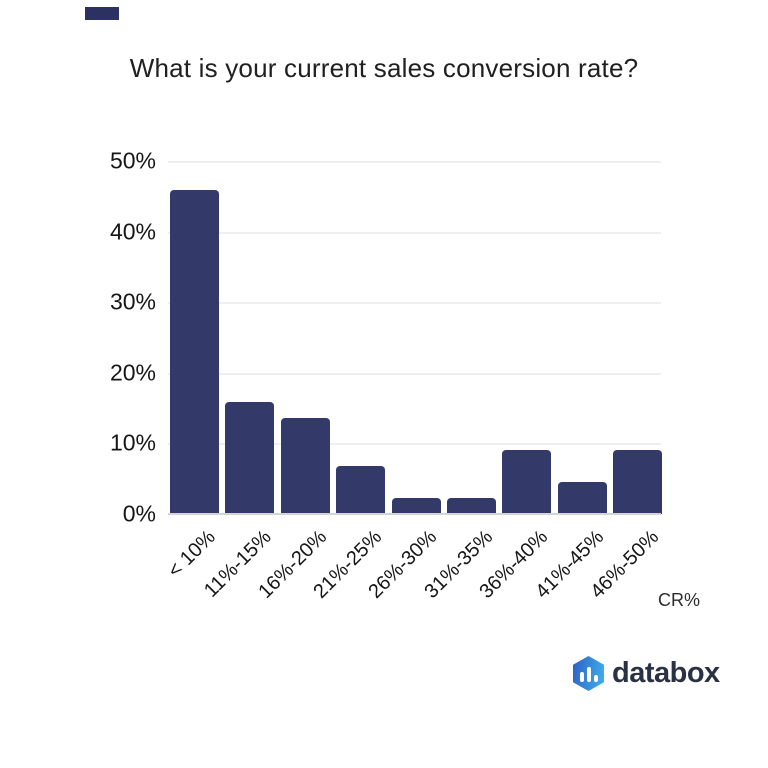 Image resolution: width=768 pixels, height=768 pixels. What do you see at coordinates (194, 351) in the screenshot?
I see `bar-< 10%` at bounding box center [194, 351].